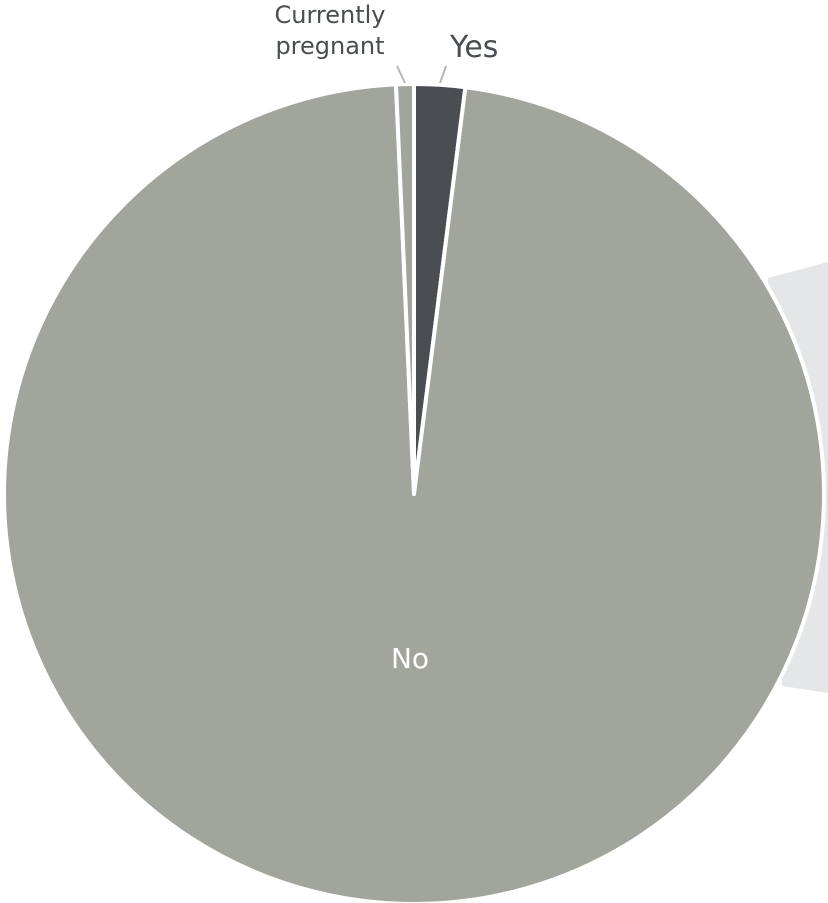 Image resolution: width=828 pixels, height=903 pixels. I want to click on pie-slice-currently-pregnant, so click(404, 289).